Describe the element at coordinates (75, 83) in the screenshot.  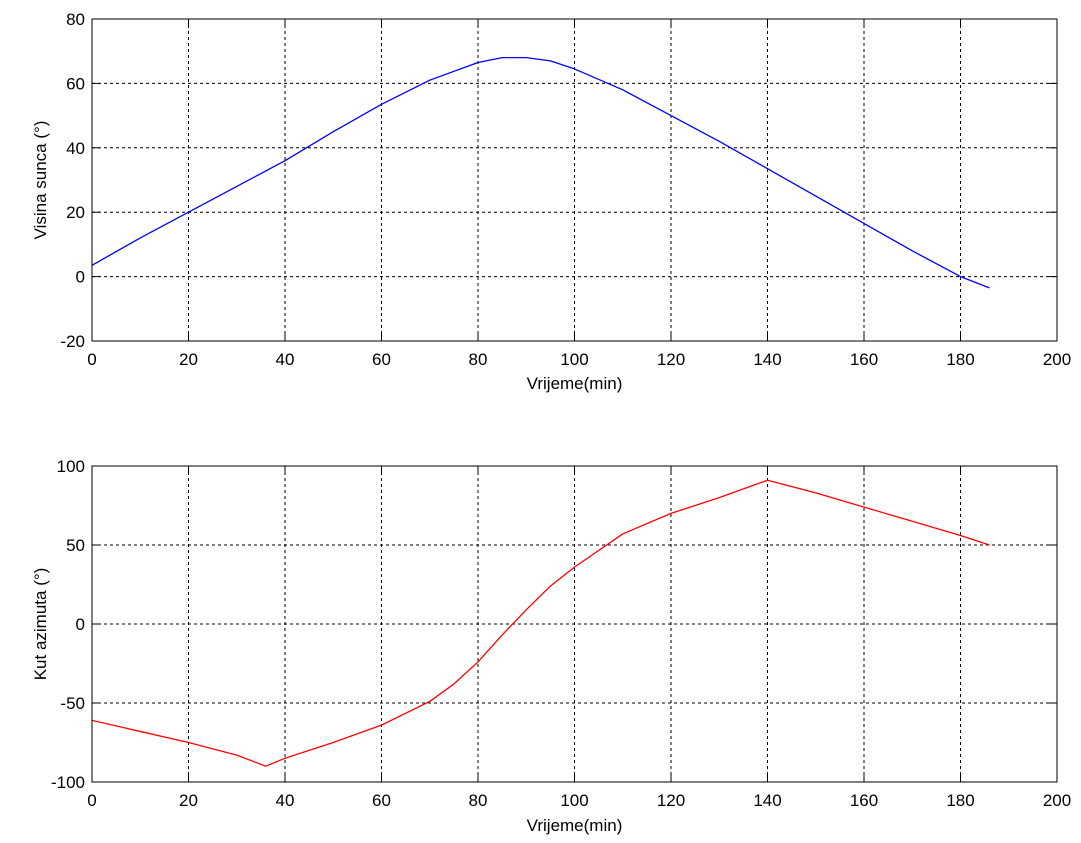
I see `y-tick-label: 60` at that location.